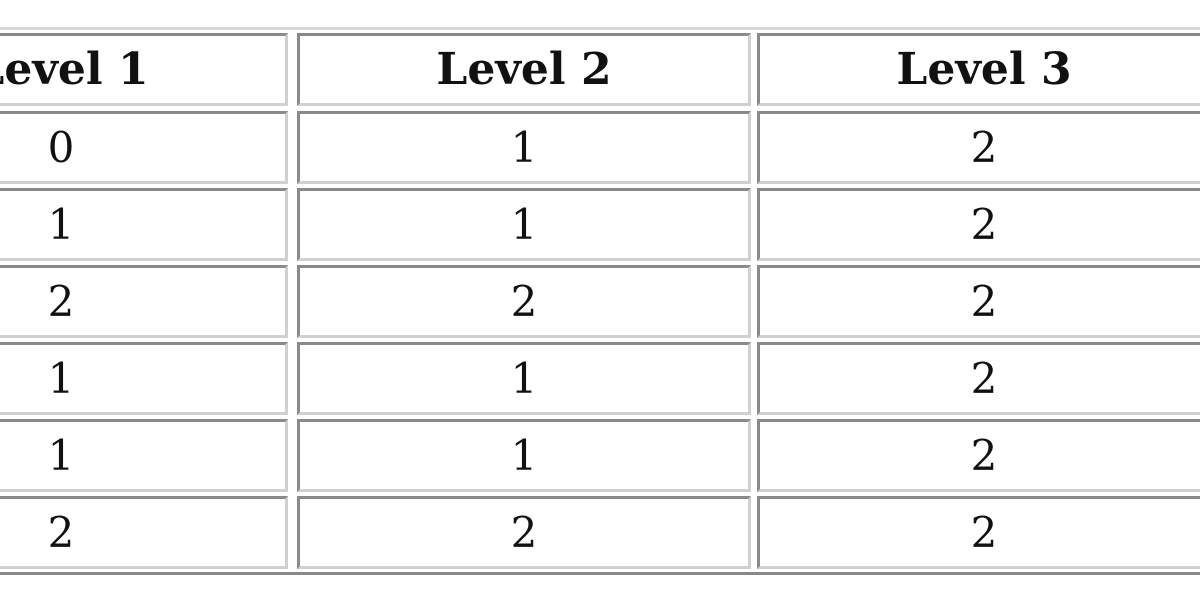 The height and width of the screenshot is (600, 1200). I want to click on header-cell: Level 1, so click(144, 69).